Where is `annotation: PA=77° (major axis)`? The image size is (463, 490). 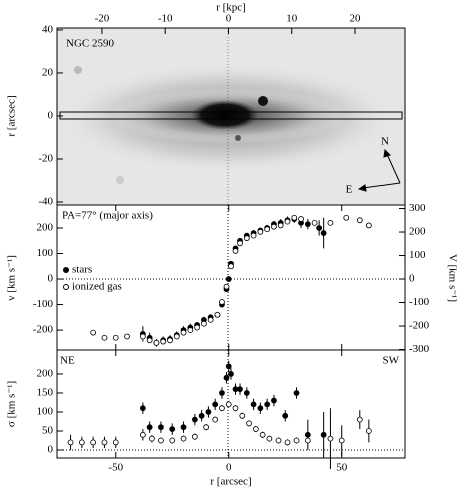
annotation: PA=77° (major axis) is located at coordinates (107, 216).